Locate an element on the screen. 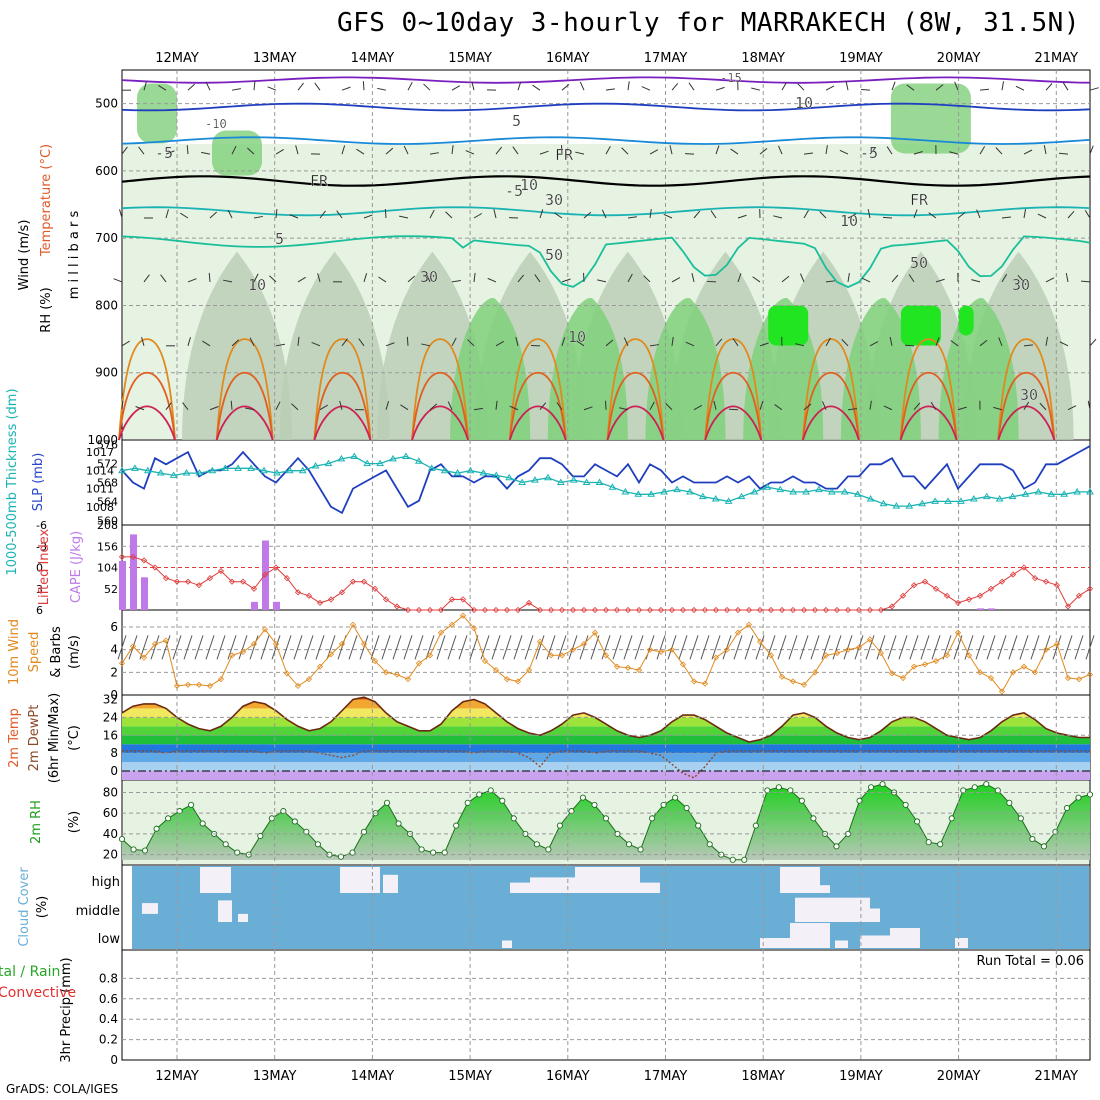  contour-label: -5 is located at coordinates (869, 153).